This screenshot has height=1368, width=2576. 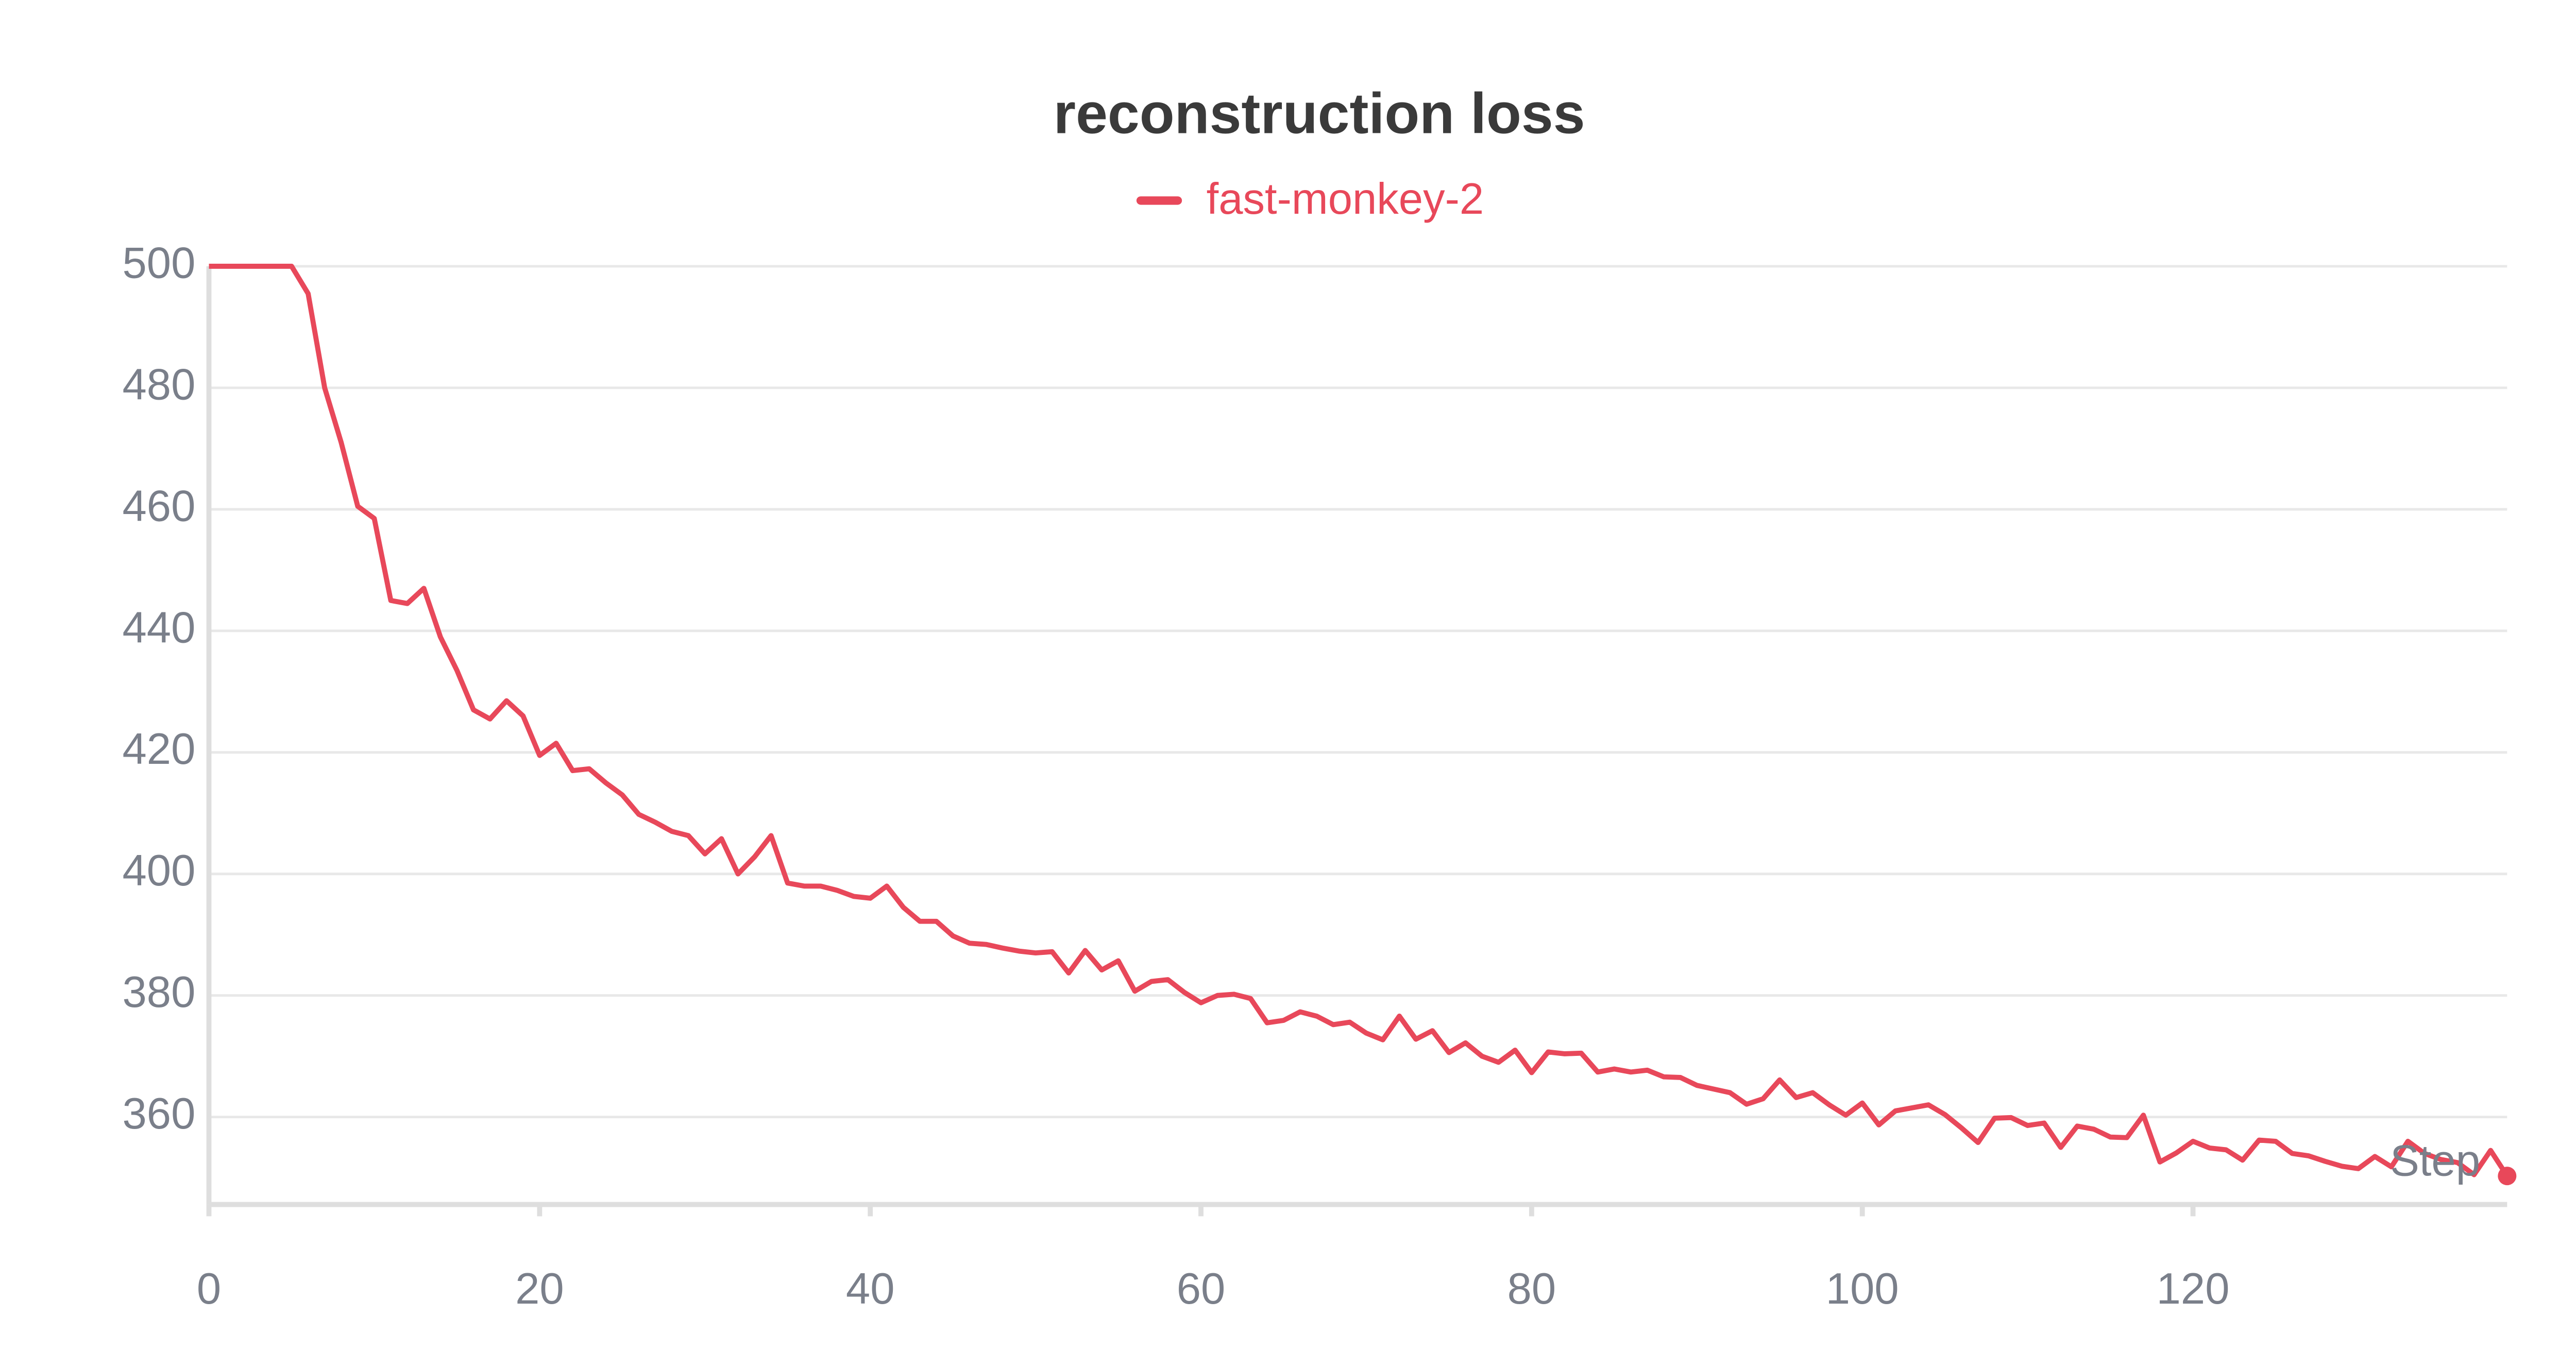 What do you see at coordinates (1345, 199) in the screenshot?
I see `legend-label: fast-monkey-2` at bounding box center [1345, 199].